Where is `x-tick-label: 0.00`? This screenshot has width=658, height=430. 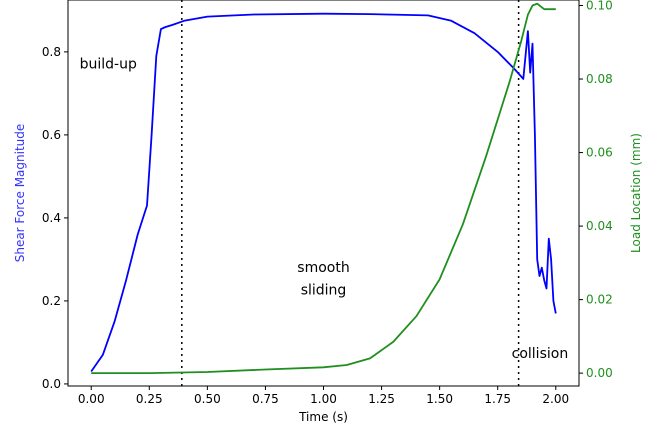
x-tick-label: 0.00 is located at coordinates (91, 399).